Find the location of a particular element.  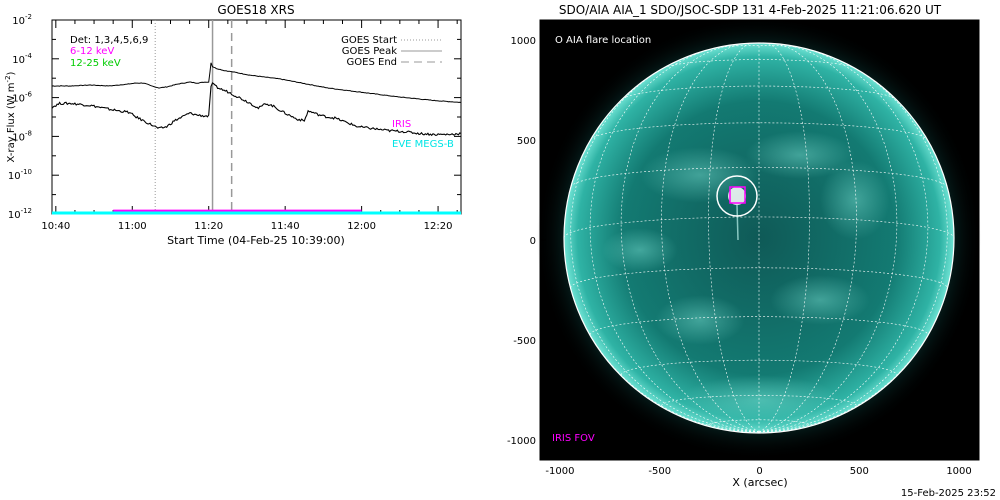

legend-goes-start: GOES Start is located at coordinates (369, 40).